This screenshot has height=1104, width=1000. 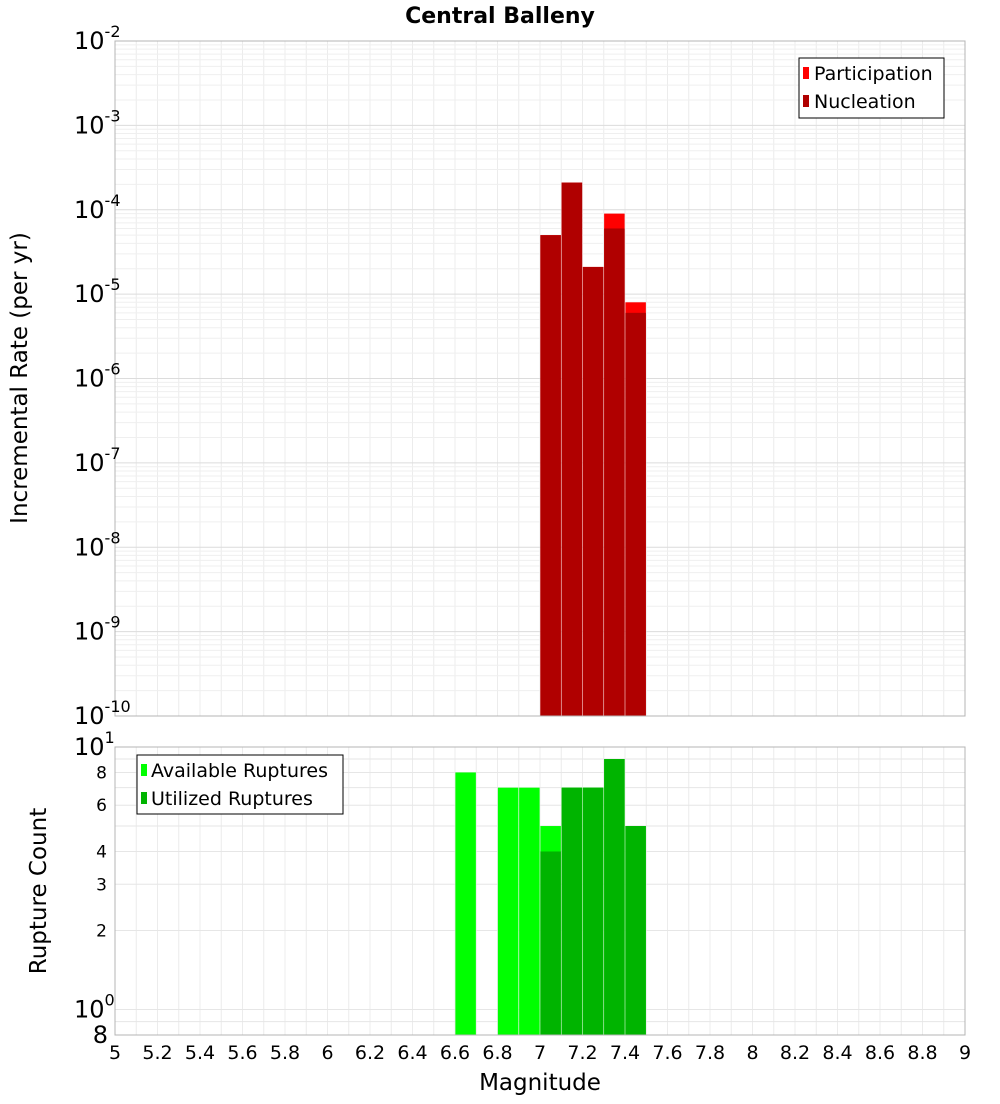 What do you see at coordinates (101, 885) in the screenshot?
I see `bottom-y-tick-label: 3` at bounding box center [101, 885].